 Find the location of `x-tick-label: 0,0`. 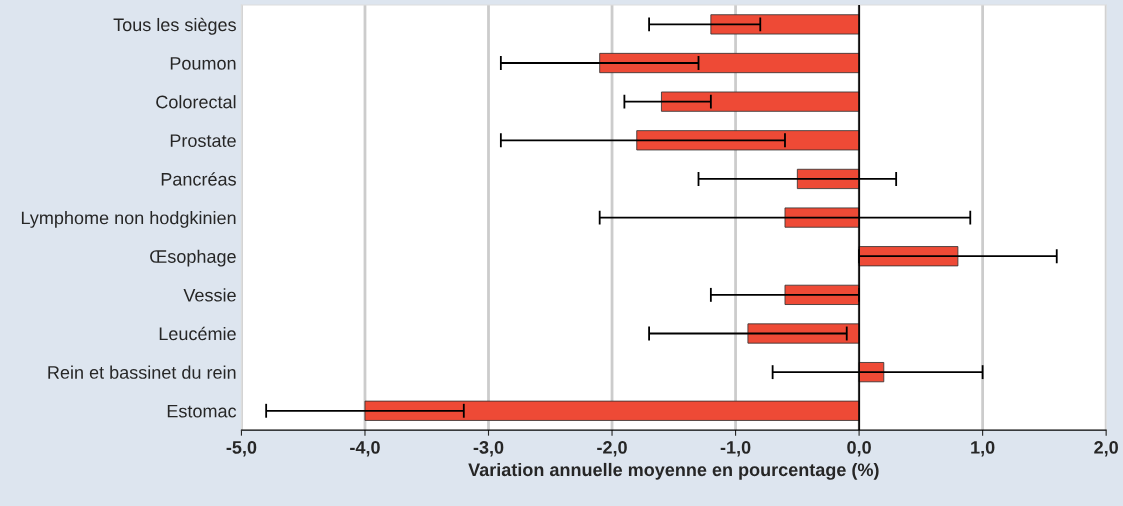

x-tick-label: 0,0 is located at coordinates (859, 448).